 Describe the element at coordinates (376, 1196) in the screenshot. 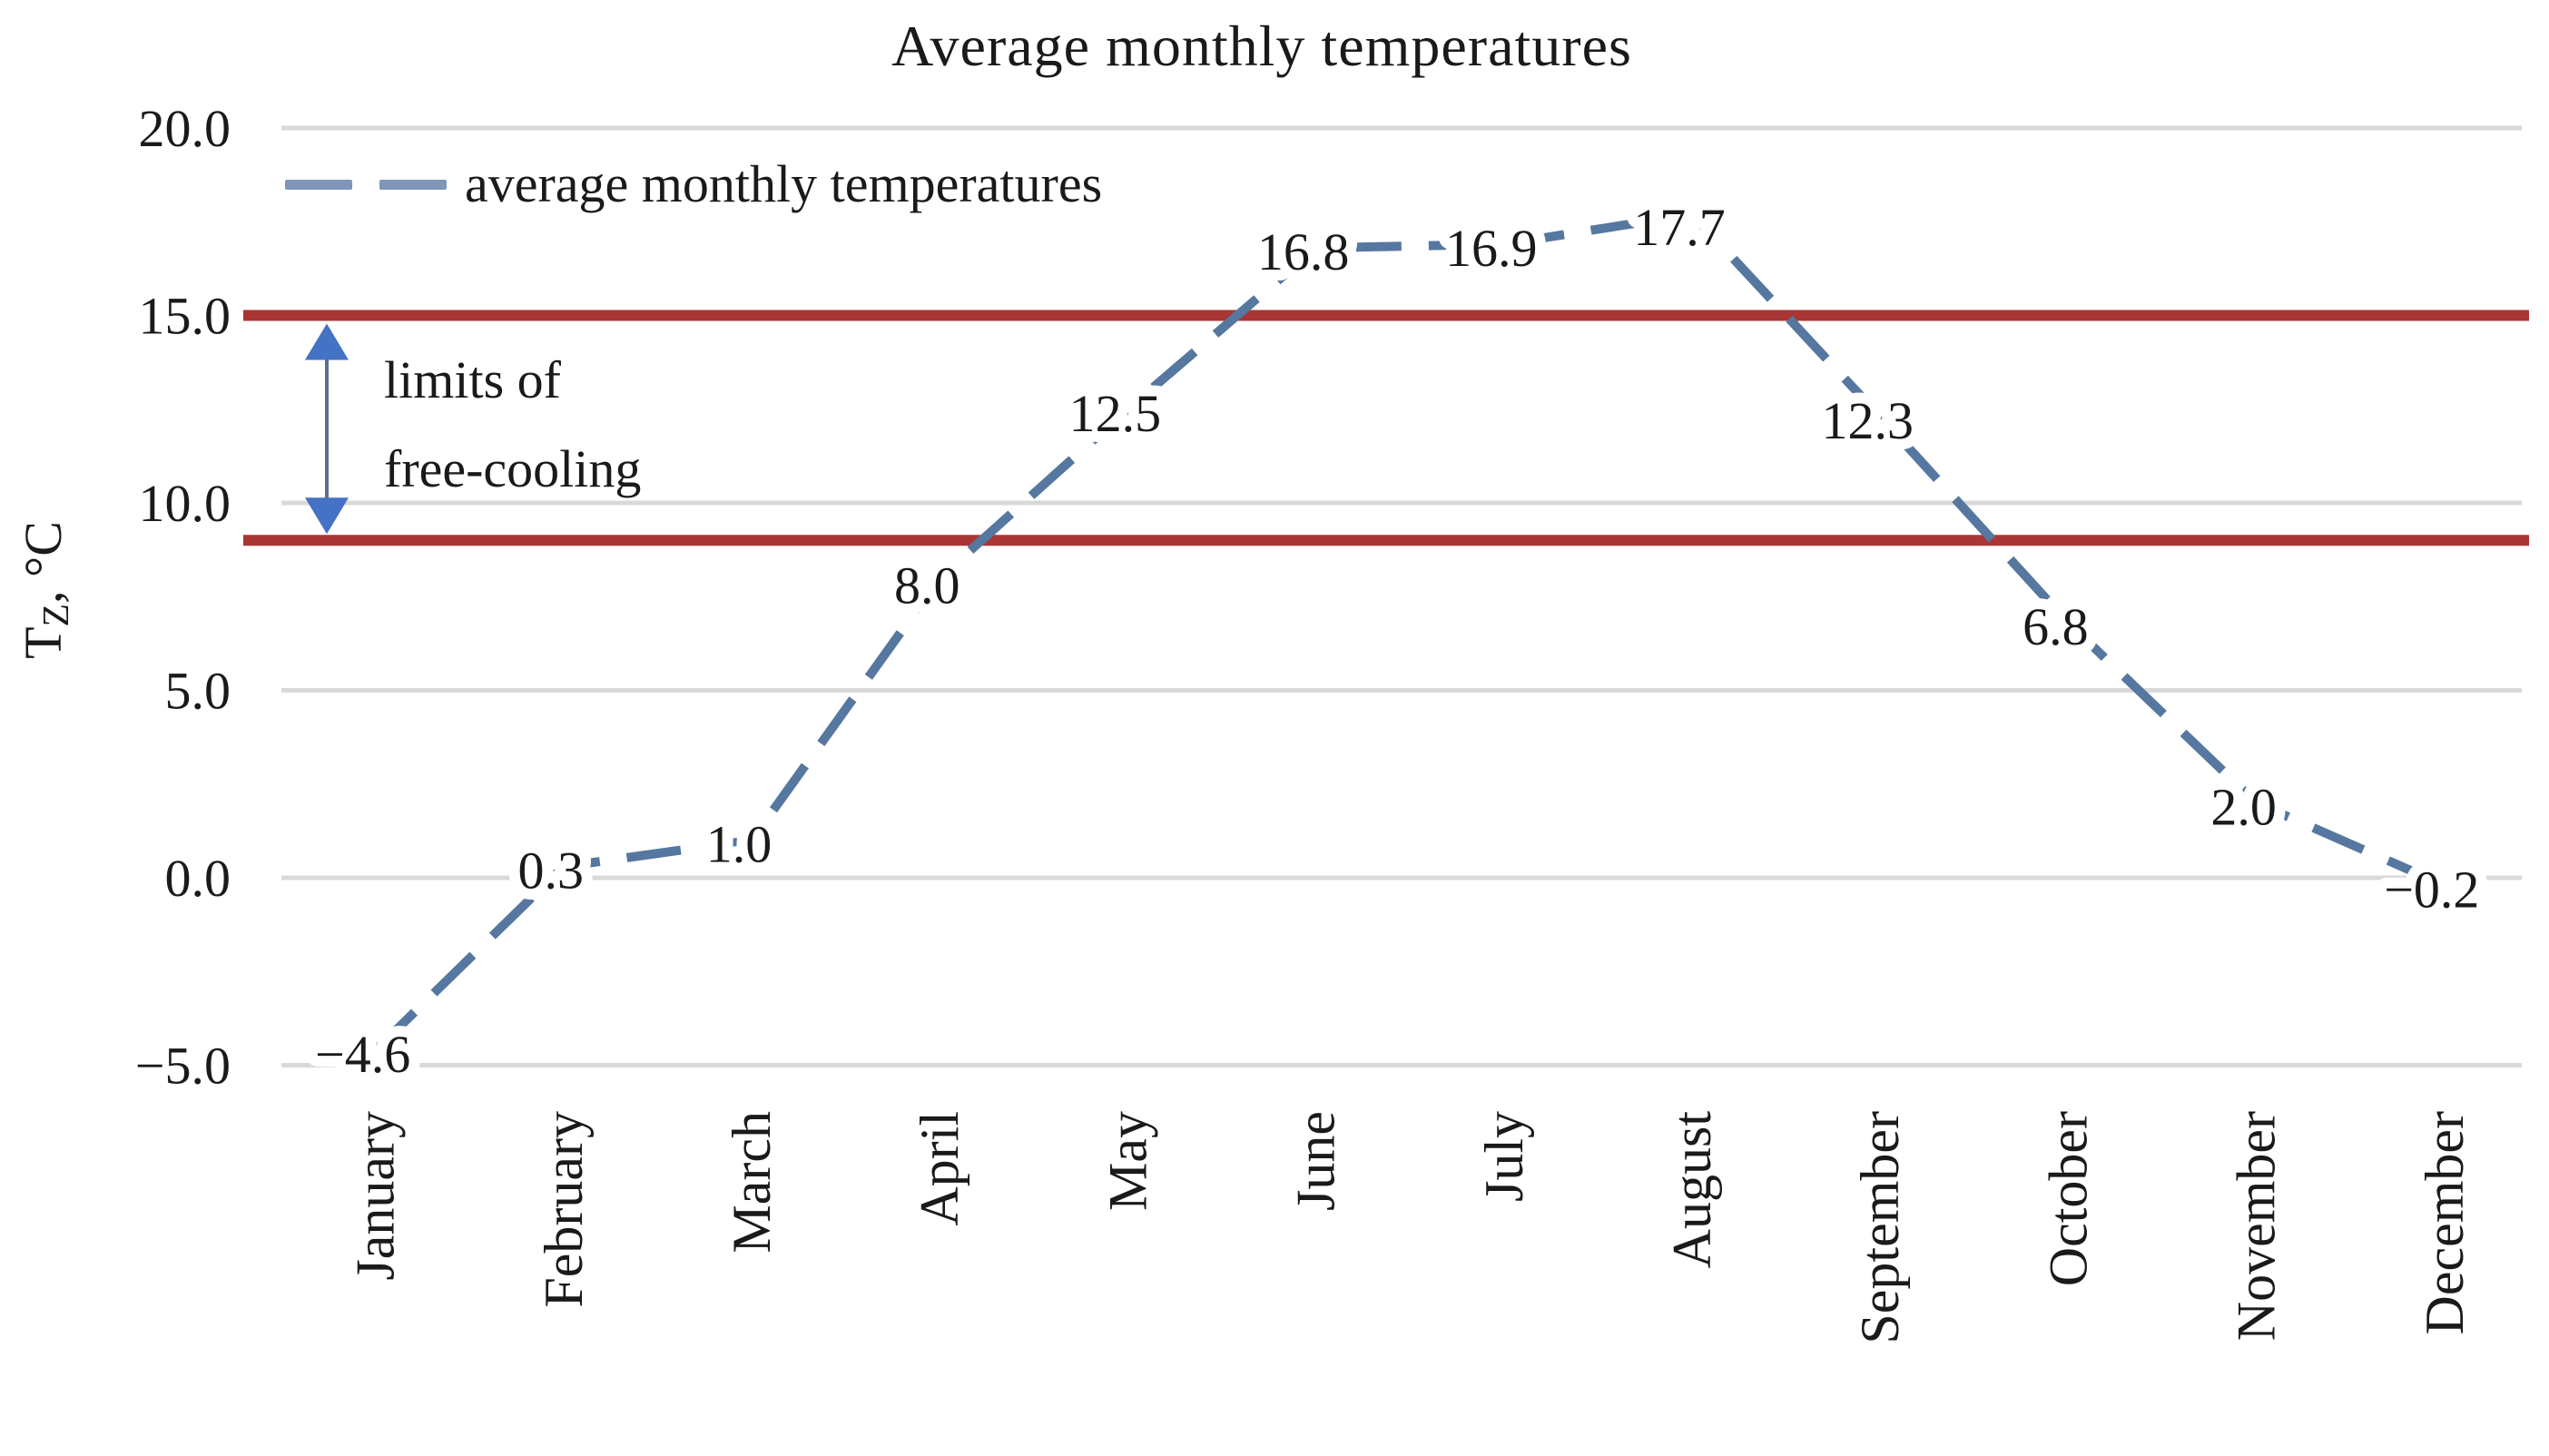

I see `month-label: January` at that location.